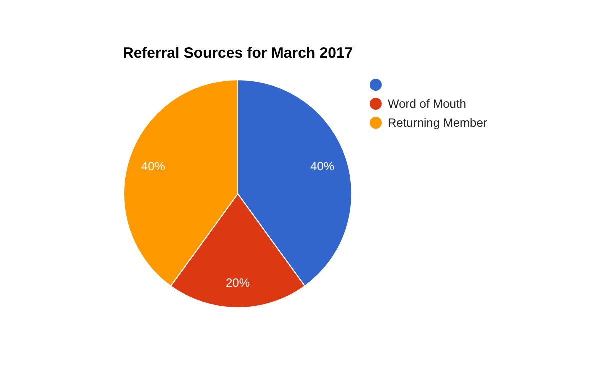 The height and width of the screenshot is (371, 600). I want to click on legend-label: Returning Member, so click(438, 123).